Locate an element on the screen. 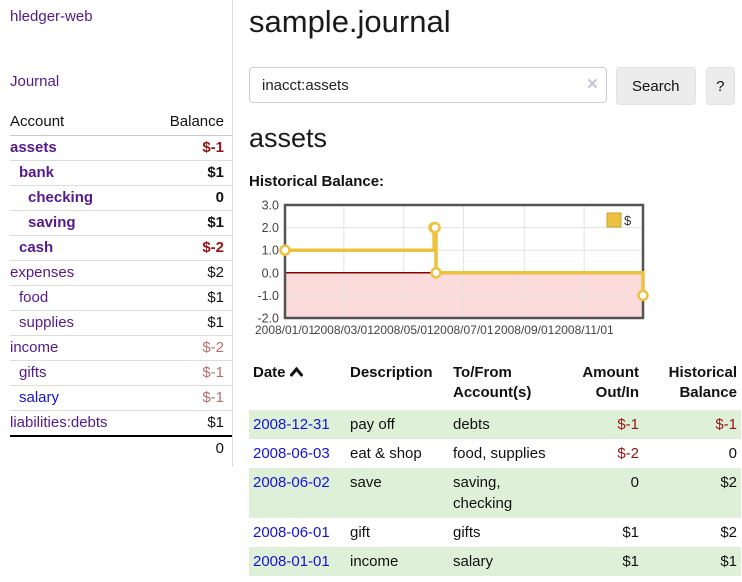 This screenshot has height=582, width=742. chart-x-axis-label: 2008/11/01 is located at coordinates (584, 330).